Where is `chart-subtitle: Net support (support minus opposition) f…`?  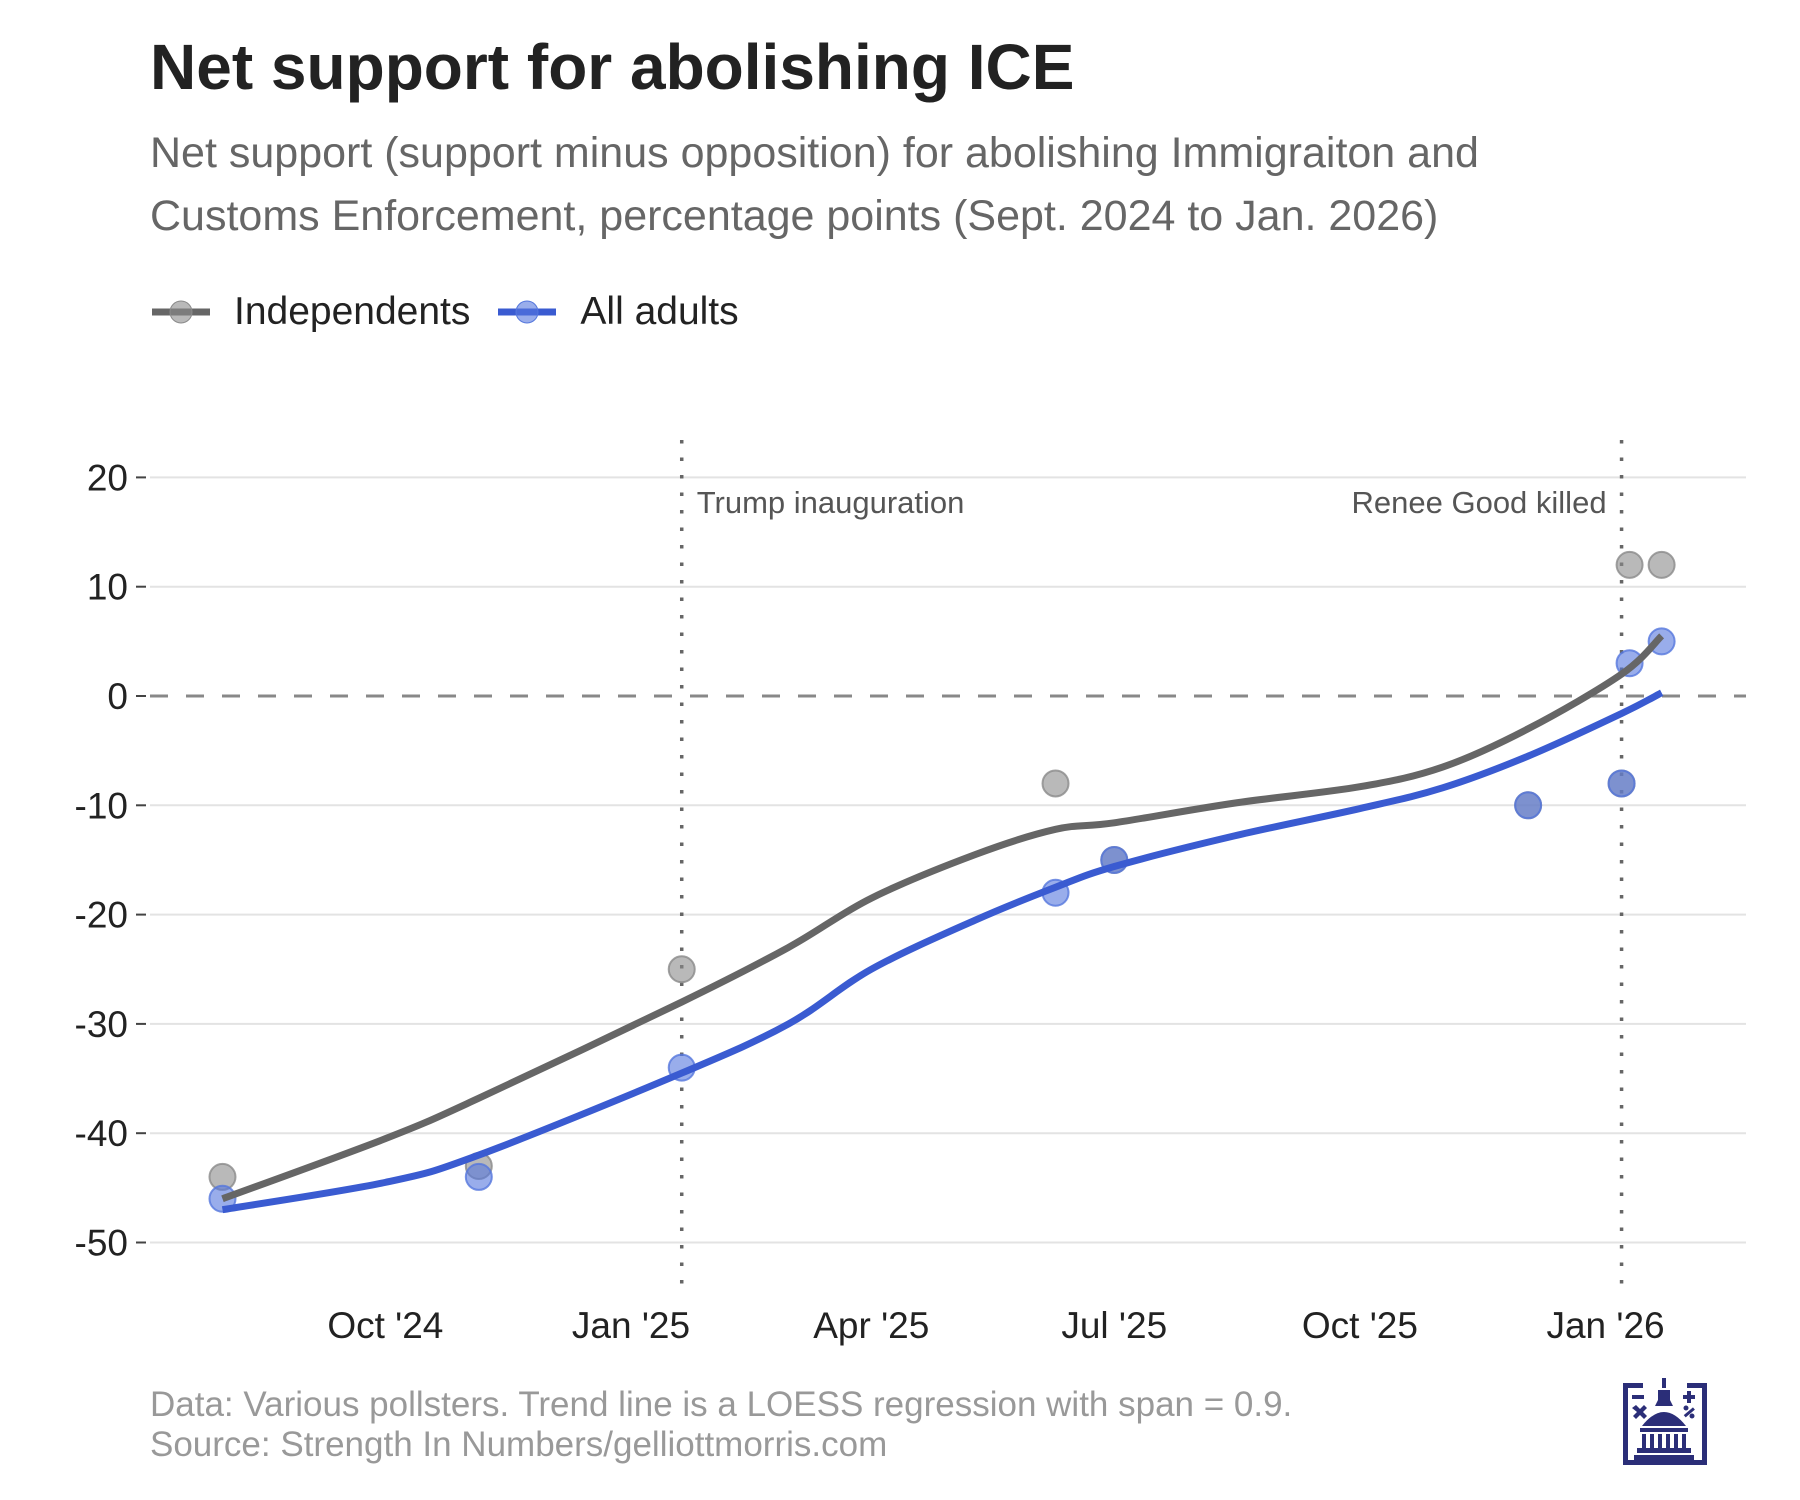 chart-subtitle: Net support (support minus opposition) f… is located at coordinates (930, 185).